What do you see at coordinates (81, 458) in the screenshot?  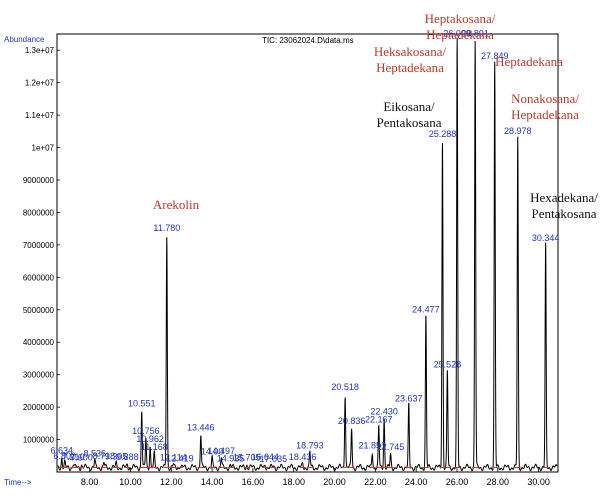 I see `peak-label: 7.600` at bounding box center [81, 458].